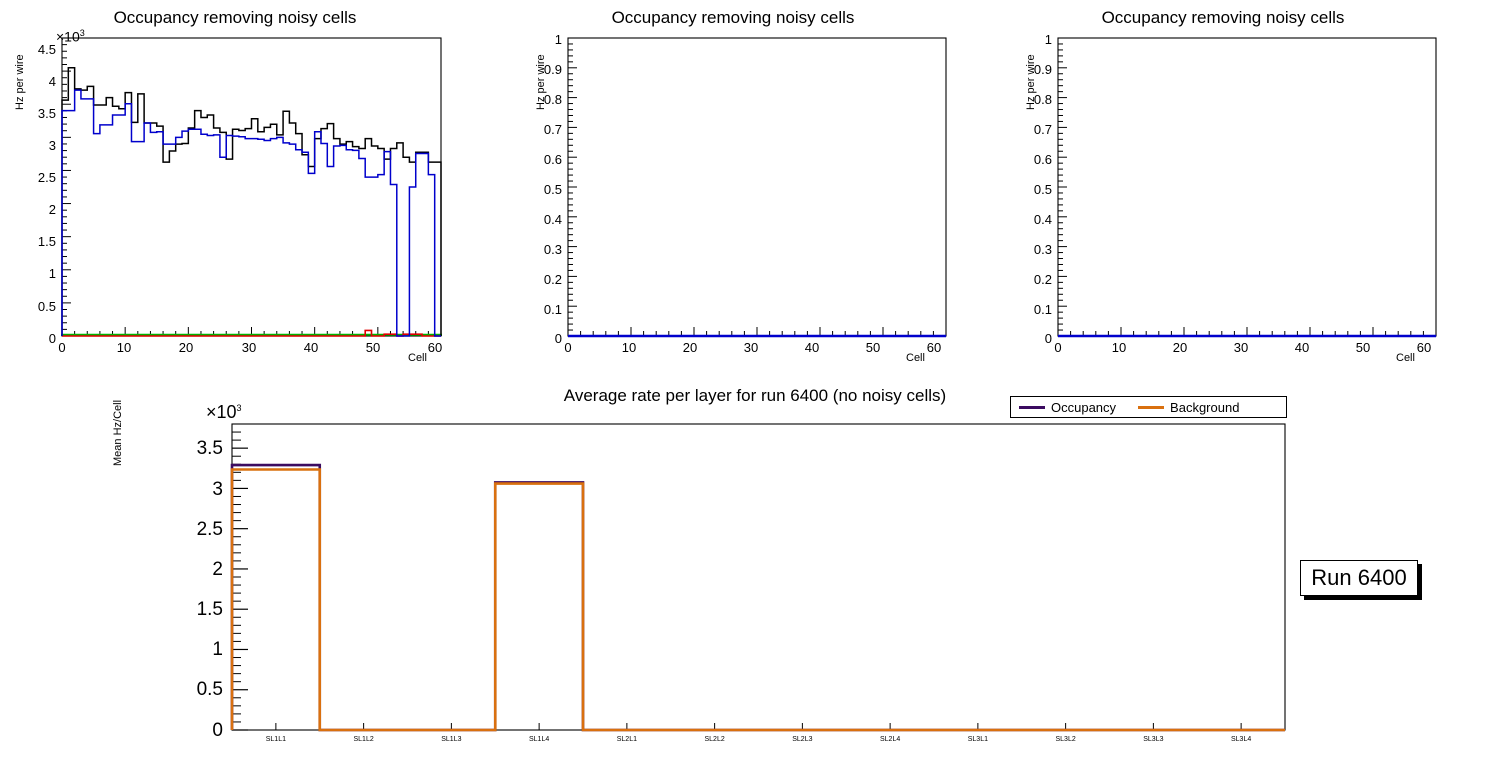 The width and height of the screenshot is (1496, 772). What do you see at coordinates (1065, 739) in the screenshot?
I see `panel-4-x-ticklabel: SL3L2` at bounding box center [1065, 739].